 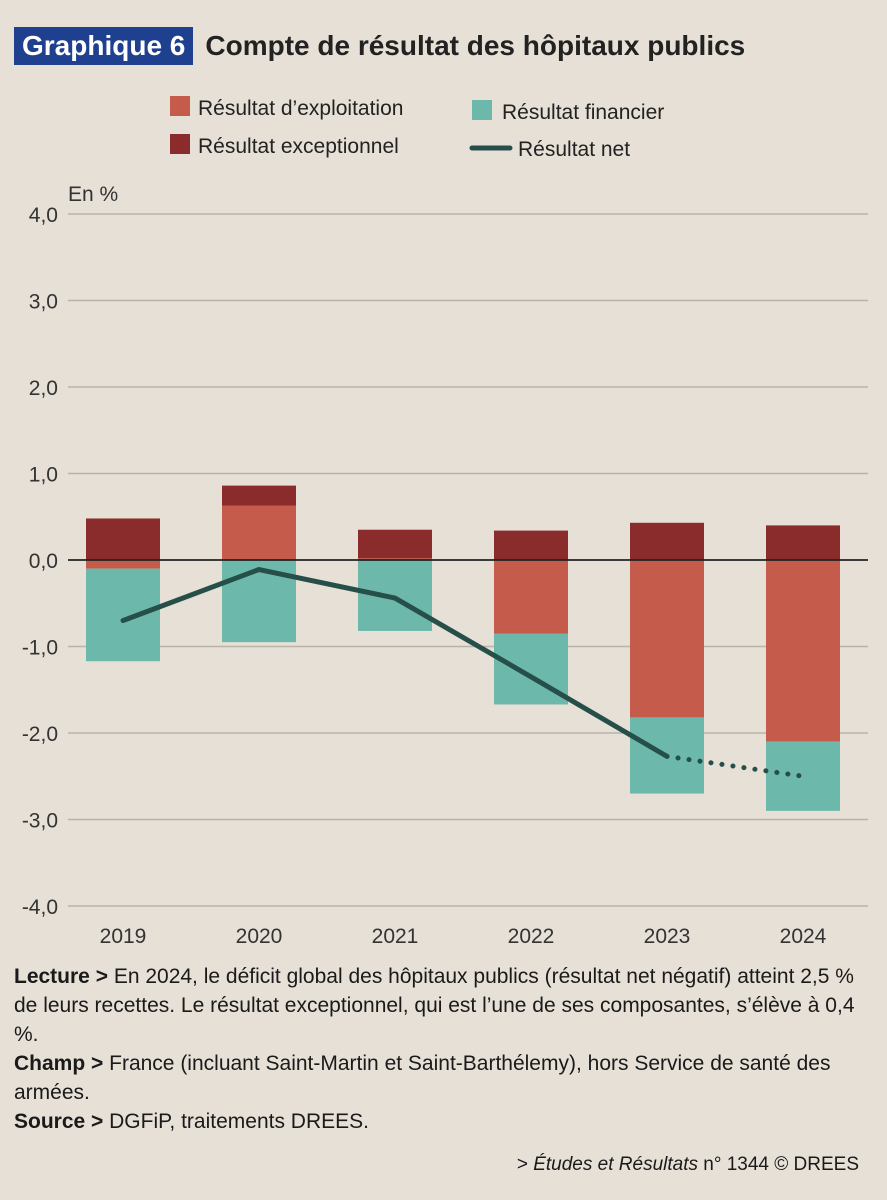 I want to click on net-line-projected, so click(x=735, y=766).